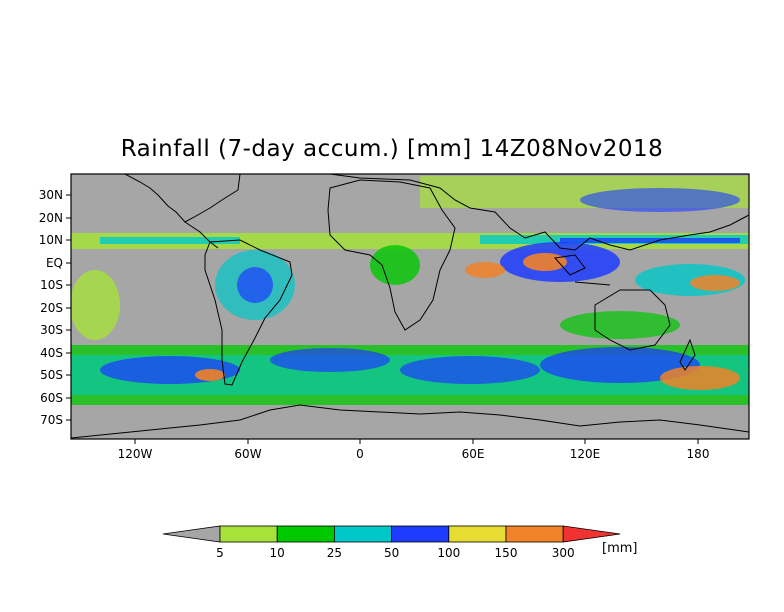 This screenshot has width=784, height=612. What do you see at coordinates (51, 308) in the screenshot?
I see `lat-label-20s: 20S` at bounding box center [51, 308].